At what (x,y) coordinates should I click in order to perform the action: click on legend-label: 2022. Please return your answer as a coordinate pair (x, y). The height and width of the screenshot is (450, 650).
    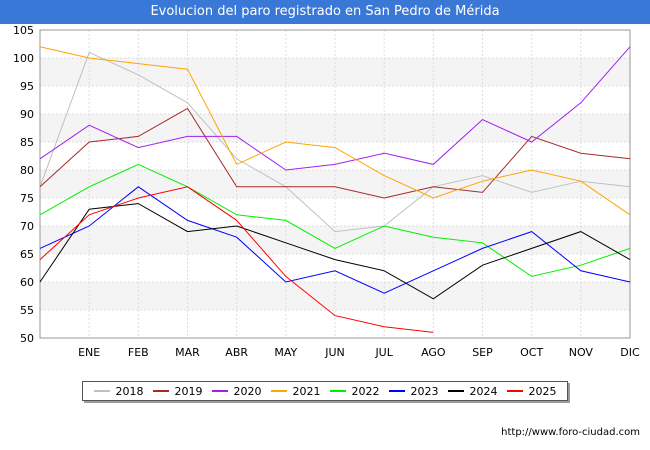
    Looking at the image, I should click on (365, 391).